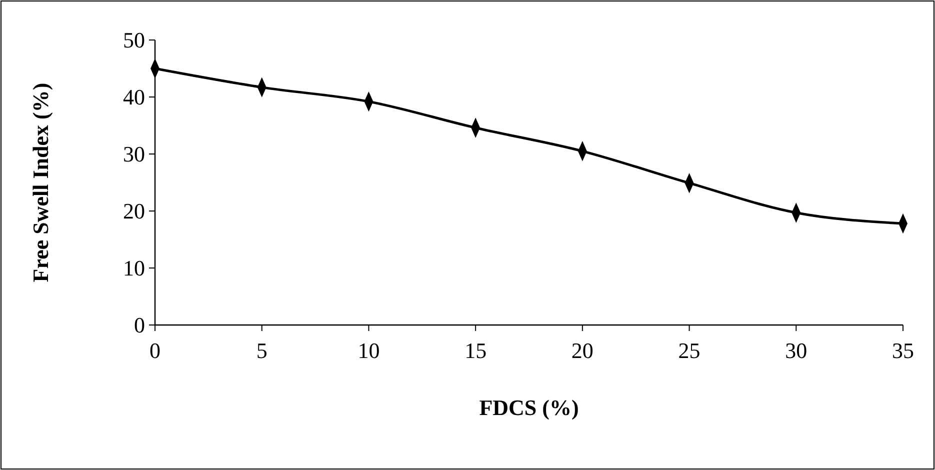 The width and height of the screenshot is (935, 470). What do you see at coordinates (40, 182) in the screenshot?
I see `y-axis-title: Free Swell Index (%)` at bounding box center [40, 182].